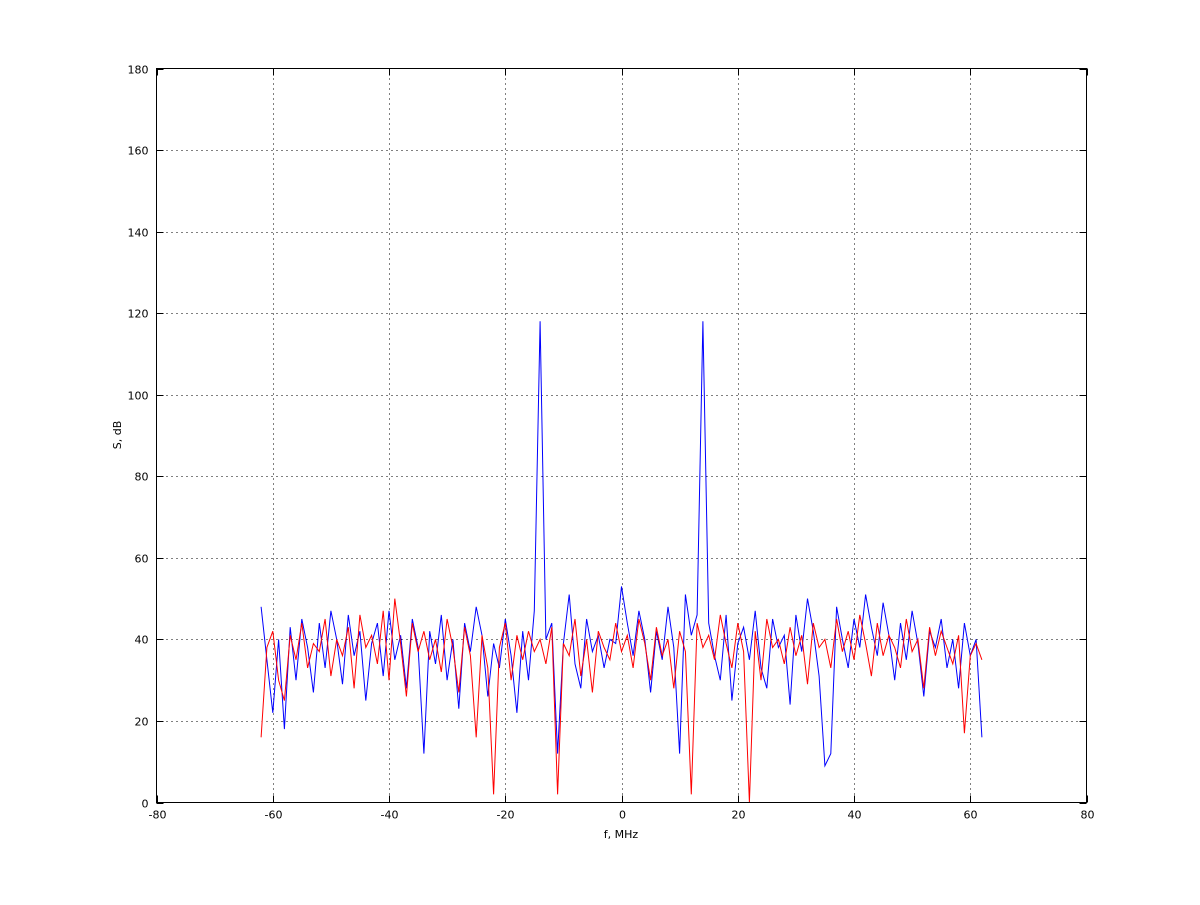  Describe the element at coordinates (145, 804) in the screenshot. I see `y-tick-label: 0` at that location.